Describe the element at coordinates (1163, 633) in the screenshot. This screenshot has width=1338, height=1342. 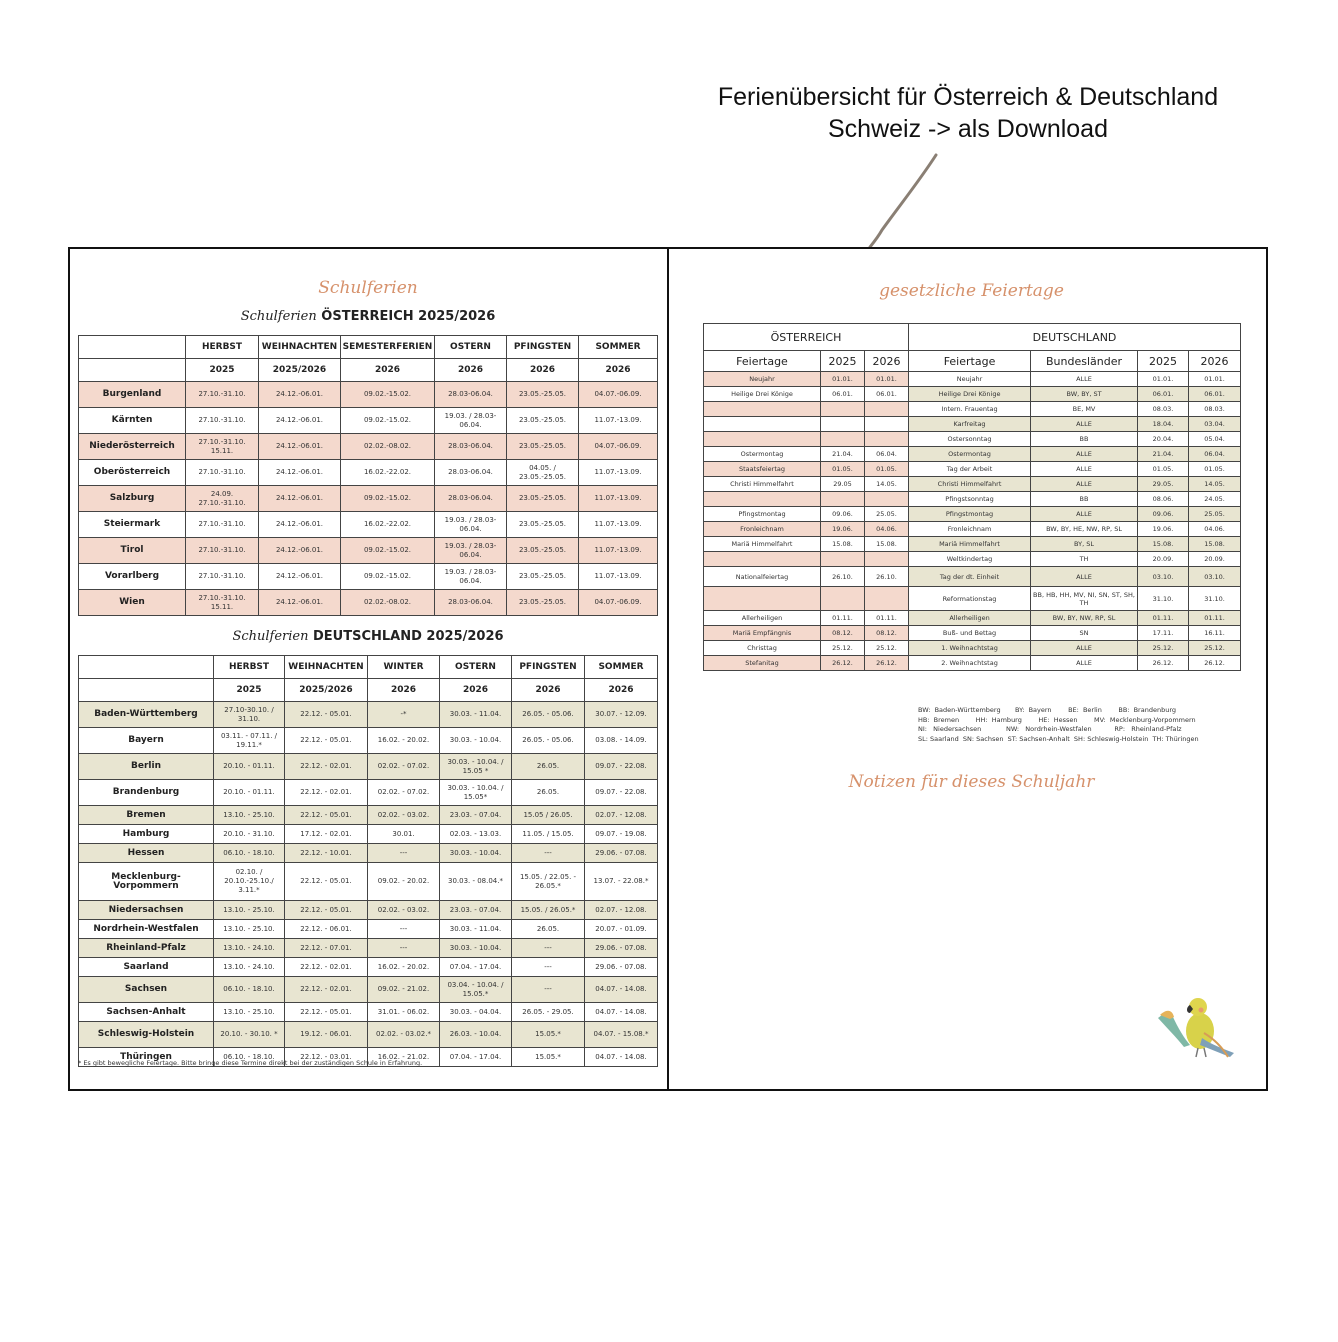
I see `germany-date-2025: 17.11.` at that location.